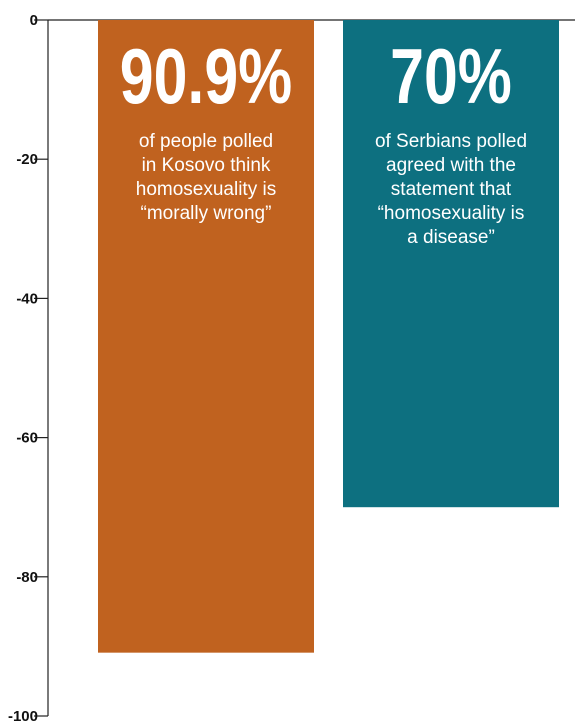  I want to click on bar-annotation-line: “morally wrong”, so click(206, 213).